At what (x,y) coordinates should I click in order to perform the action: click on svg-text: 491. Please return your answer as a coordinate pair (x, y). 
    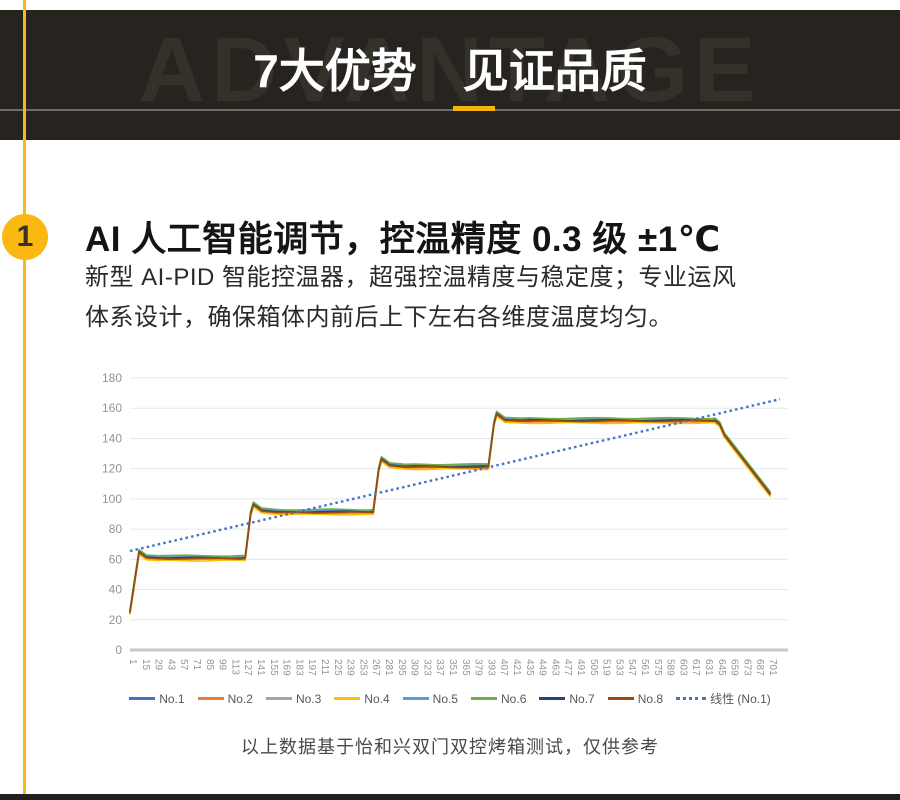
    Looking at the image, I should click on (580, 667).